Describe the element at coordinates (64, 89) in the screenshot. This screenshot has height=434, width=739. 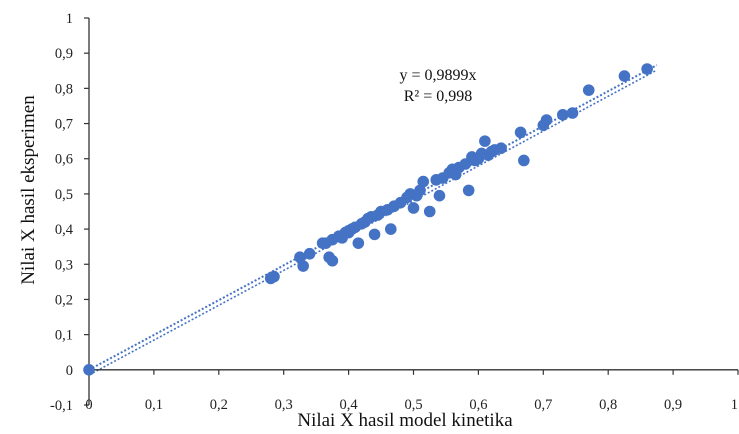
I see `y-tick-label: 0,8` at that location.